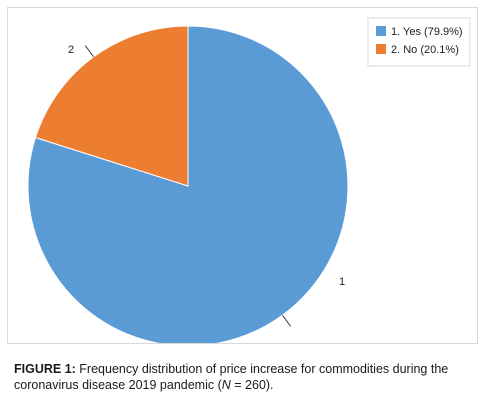 This screenshot has width=486, height=409. I want to click on legend-swatch-yes, so click(381, 31).